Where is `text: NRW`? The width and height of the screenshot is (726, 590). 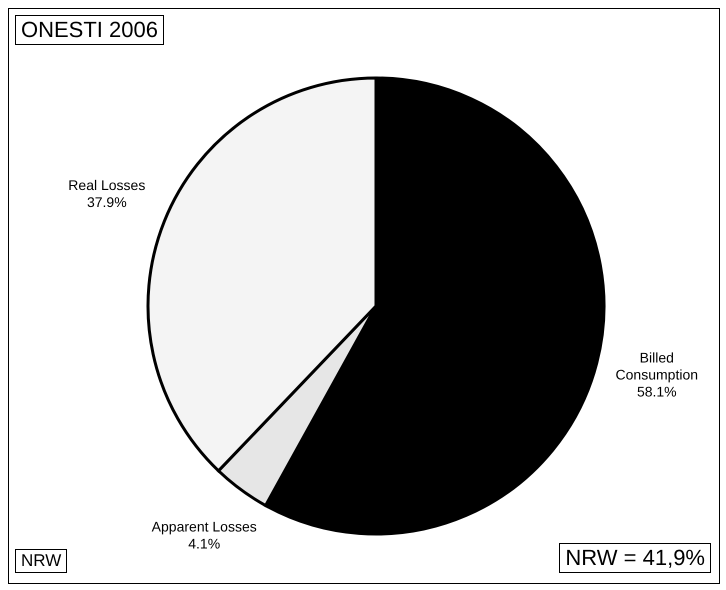 text: NRW is located at coordinates (41, 561).